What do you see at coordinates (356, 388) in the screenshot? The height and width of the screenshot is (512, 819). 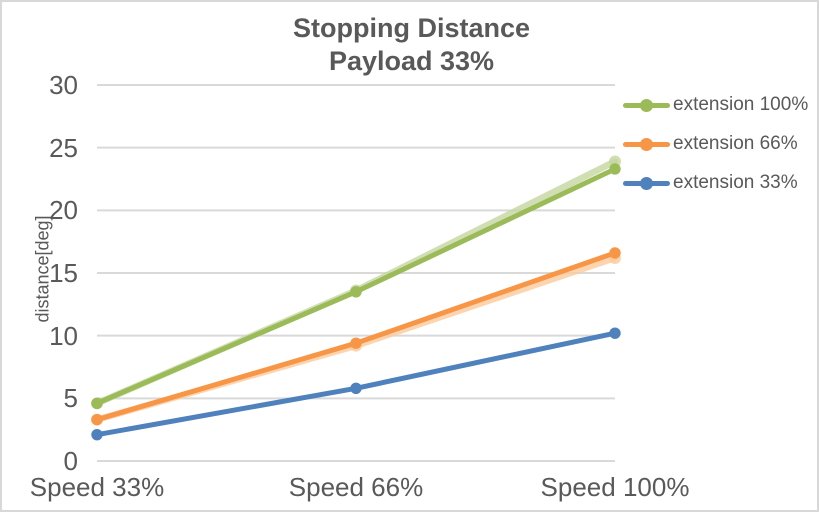 I see `data-point-extension-33--1` at bounding box center [356, 388].